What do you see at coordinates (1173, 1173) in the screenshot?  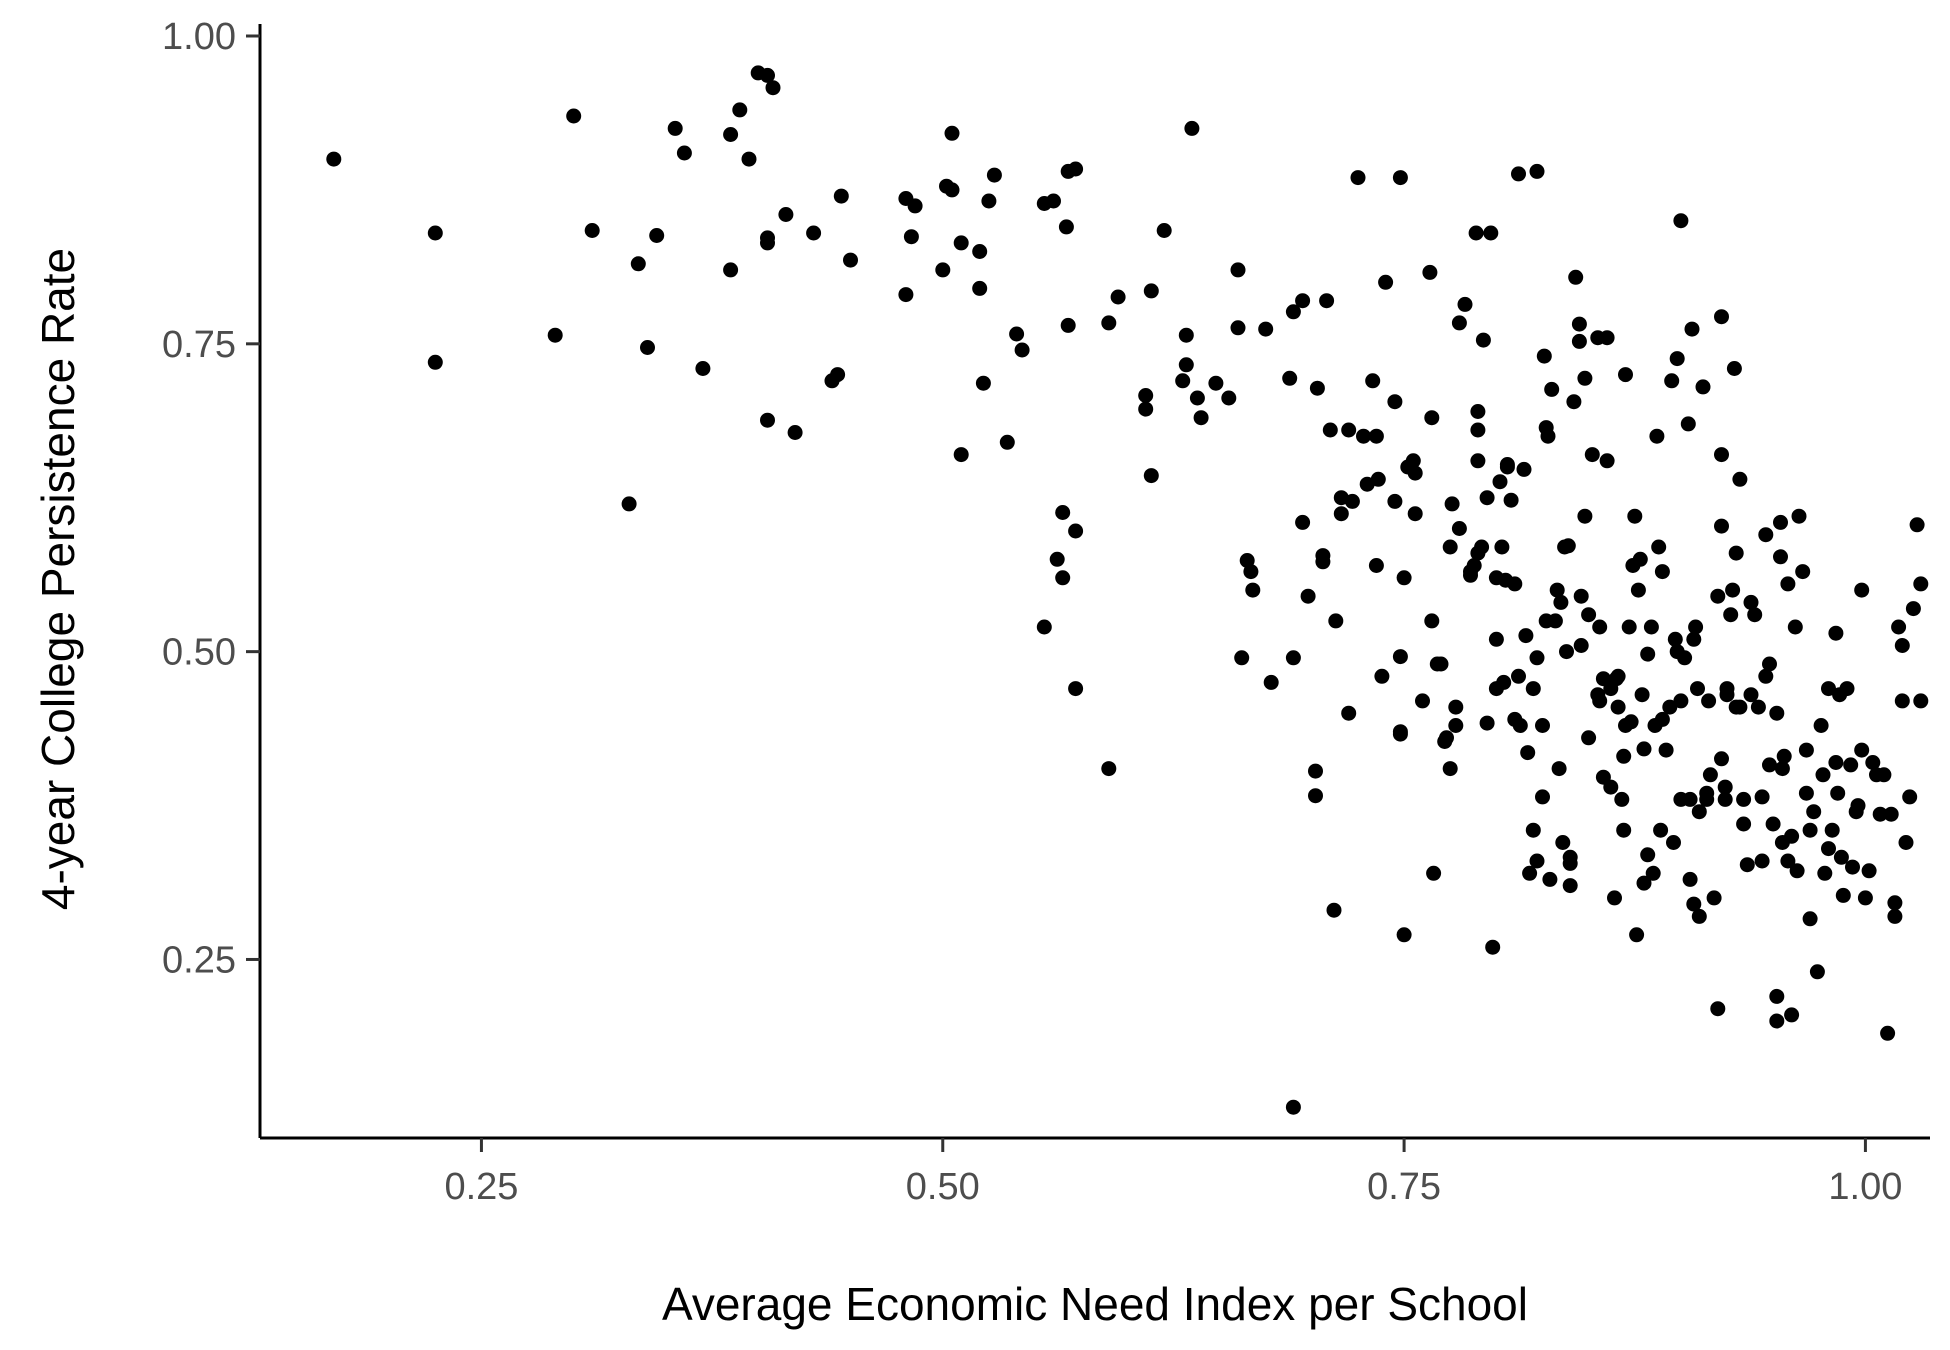 I see `x-axis-ticks: 0.25 0.50 0.75 1.00` at bounding box center [1173, 1173].